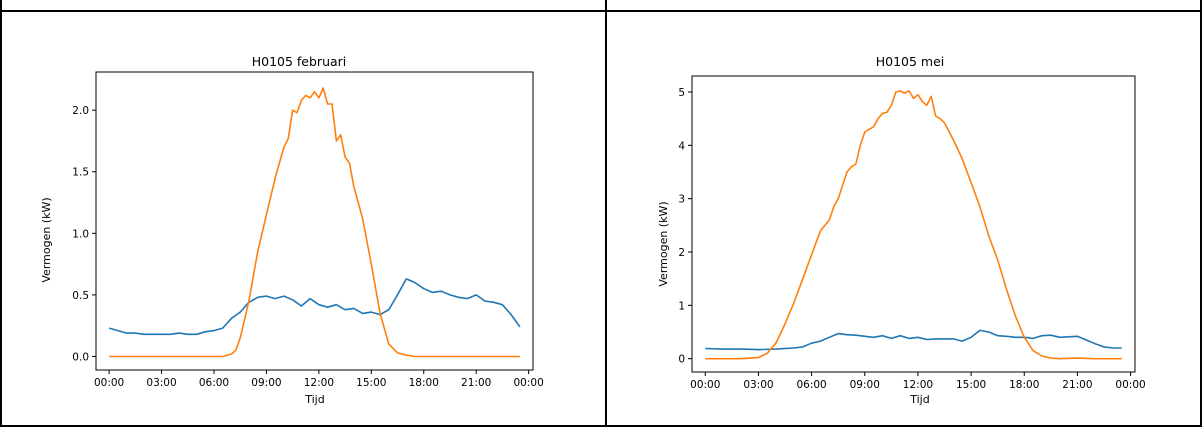  What do you see at coordinates (681, 306) in the screenshot?
I see `y-tick-label: 1` at bounding box center [681, 306].